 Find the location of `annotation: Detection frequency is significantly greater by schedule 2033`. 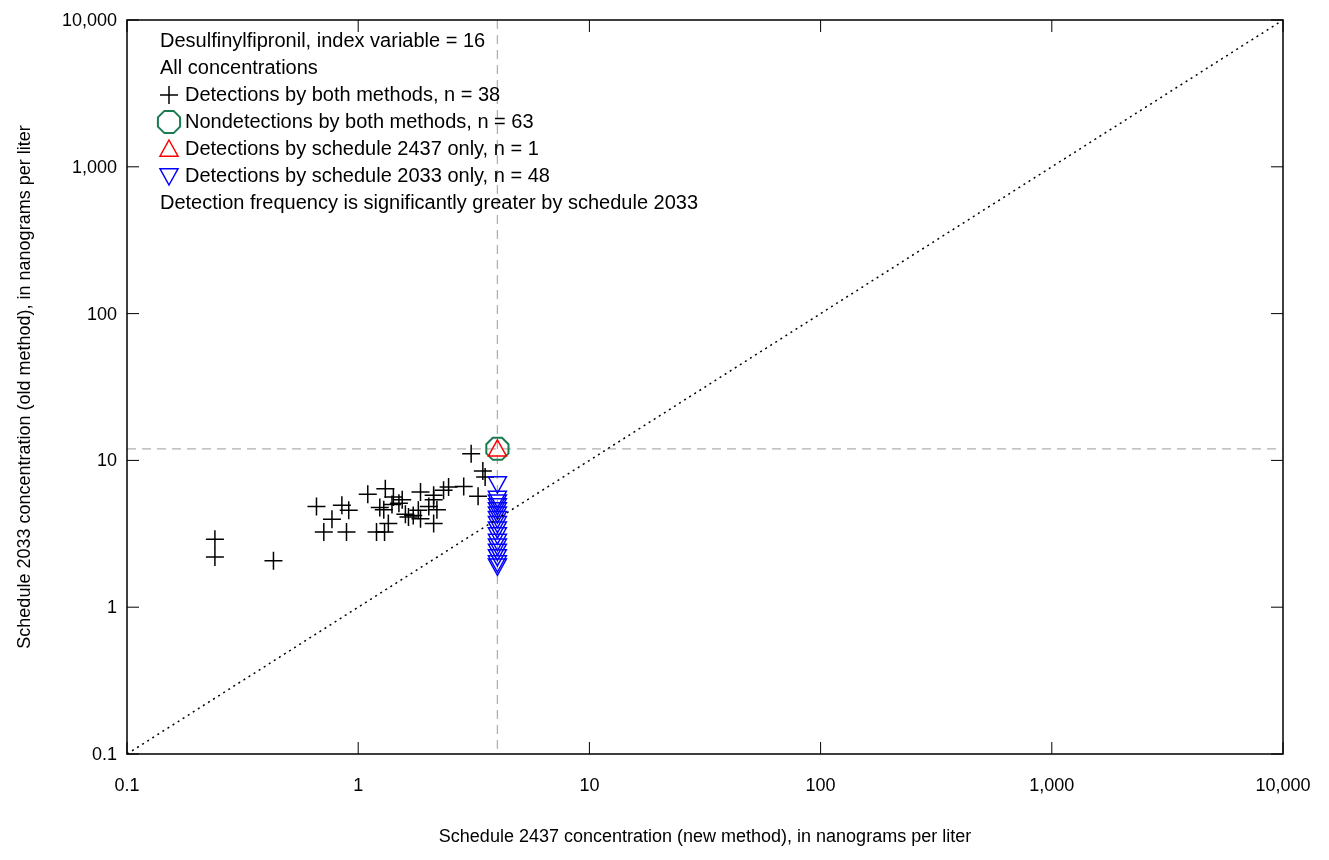

annotation: Detection frequency is significantly greater by schedule 2033 is located at coordinates (429, 202).